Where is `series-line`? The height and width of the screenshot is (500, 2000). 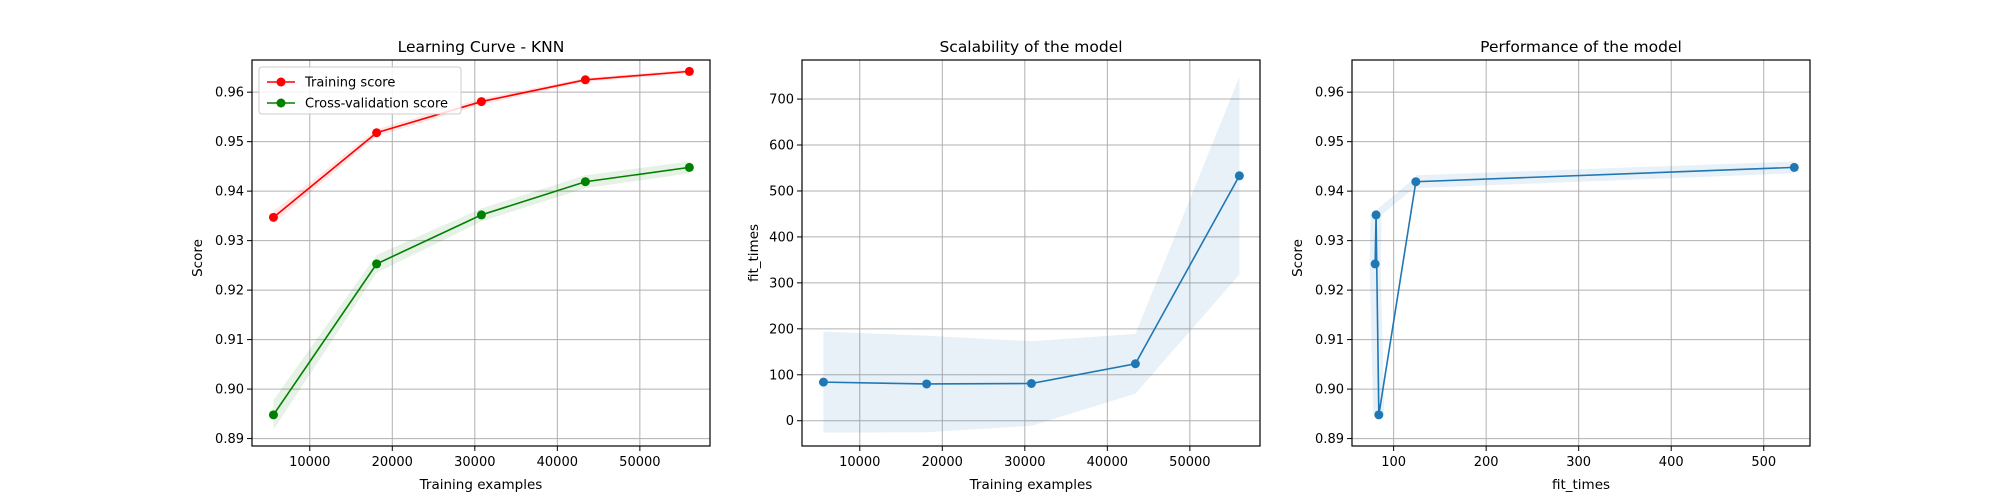 series-line is located at coordinates (1584, 290).